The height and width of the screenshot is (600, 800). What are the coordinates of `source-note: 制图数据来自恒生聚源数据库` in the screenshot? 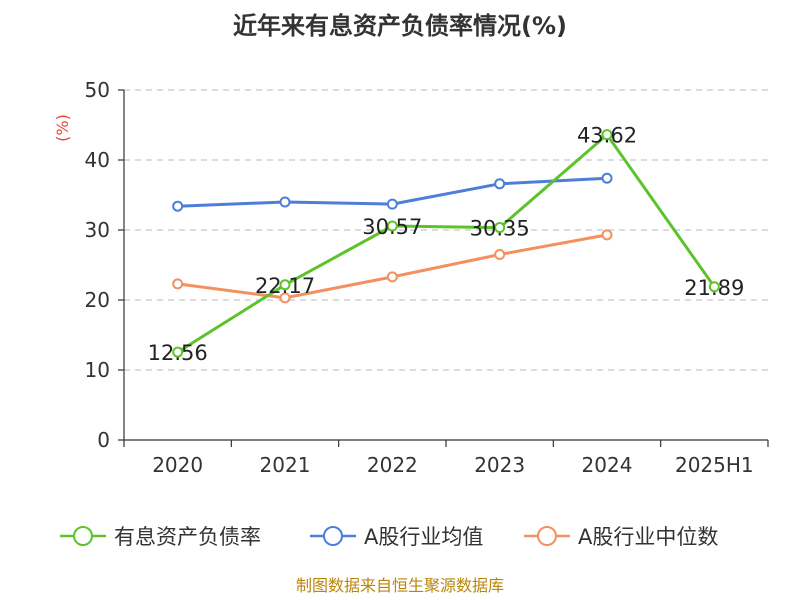 It's located at (400, 585).